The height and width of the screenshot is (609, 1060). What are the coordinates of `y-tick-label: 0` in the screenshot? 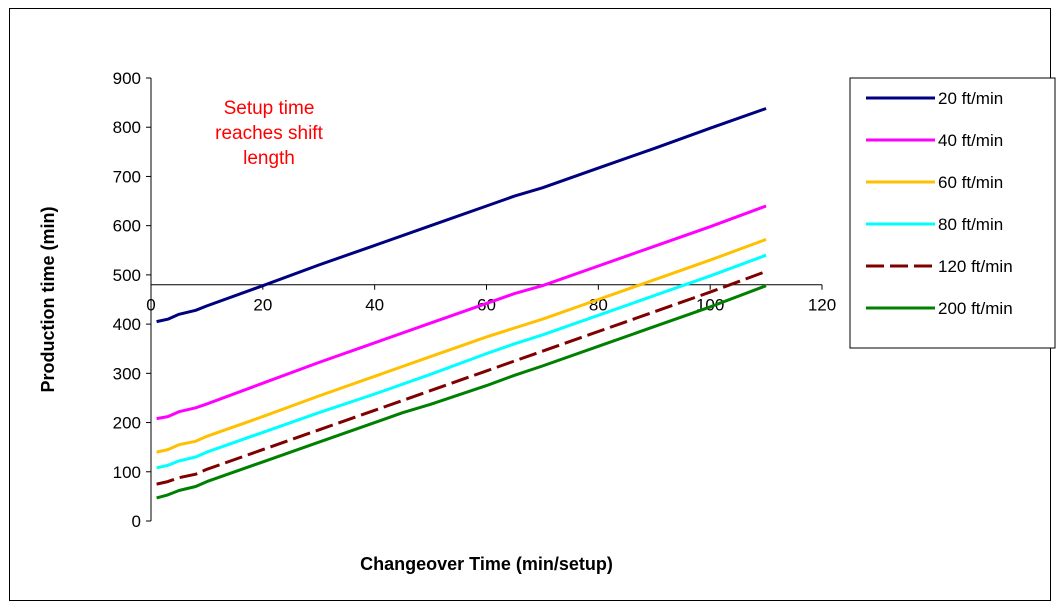 It's located at (136, 521).